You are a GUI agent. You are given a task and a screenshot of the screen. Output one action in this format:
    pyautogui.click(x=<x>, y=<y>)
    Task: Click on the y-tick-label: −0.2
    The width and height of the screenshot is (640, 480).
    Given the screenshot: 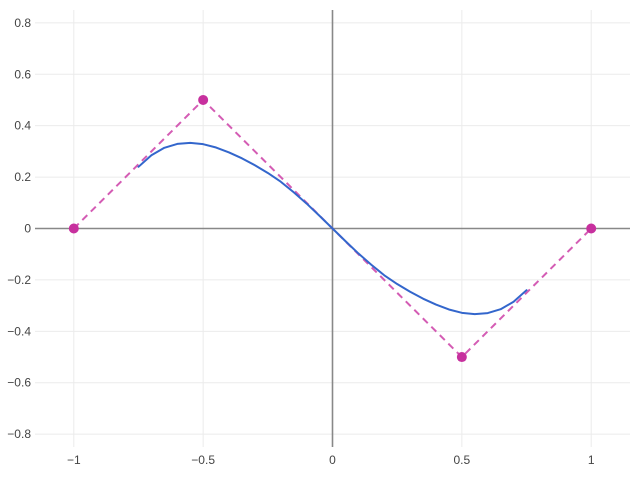 What is the action you would take?
    pyautogui.click(x=19, y=280)
    